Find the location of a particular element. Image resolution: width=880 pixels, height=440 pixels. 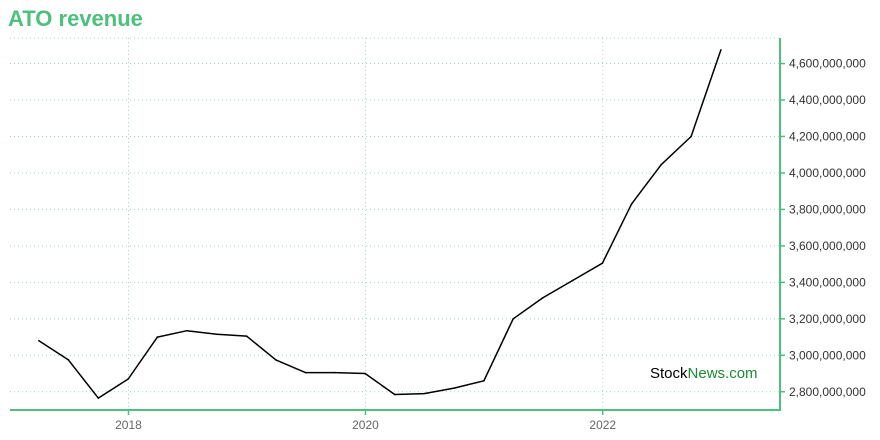

y-tick-label: 3,600,000,000 is located at coordinates (827, 246).